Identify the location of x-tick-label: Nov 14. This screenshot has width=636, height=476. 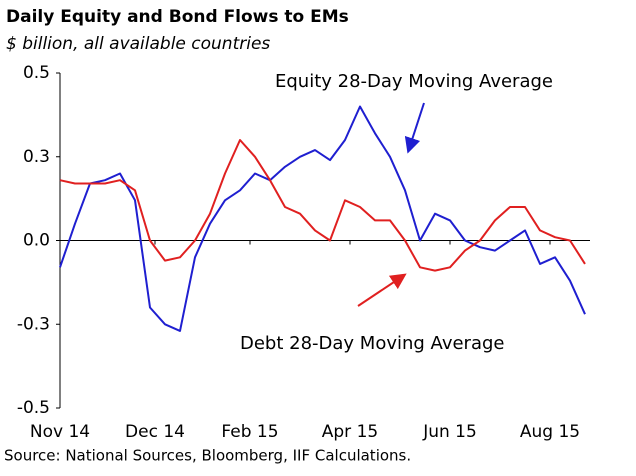
(60, 432).